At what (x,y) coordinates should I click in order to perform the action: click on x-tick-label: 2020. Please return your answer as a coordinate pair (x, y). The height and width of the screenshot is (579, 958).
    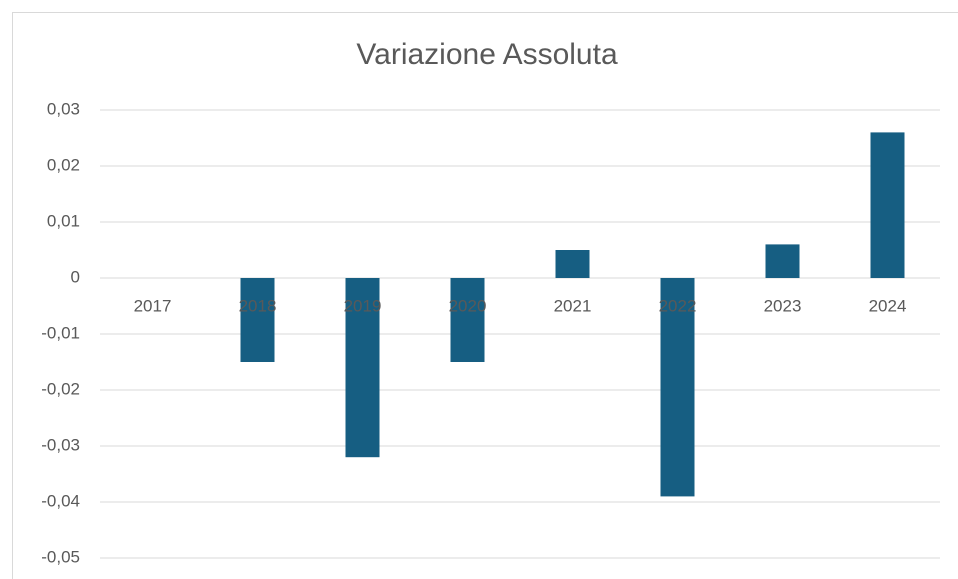
    Looking at the image, I should click on (468, 305).